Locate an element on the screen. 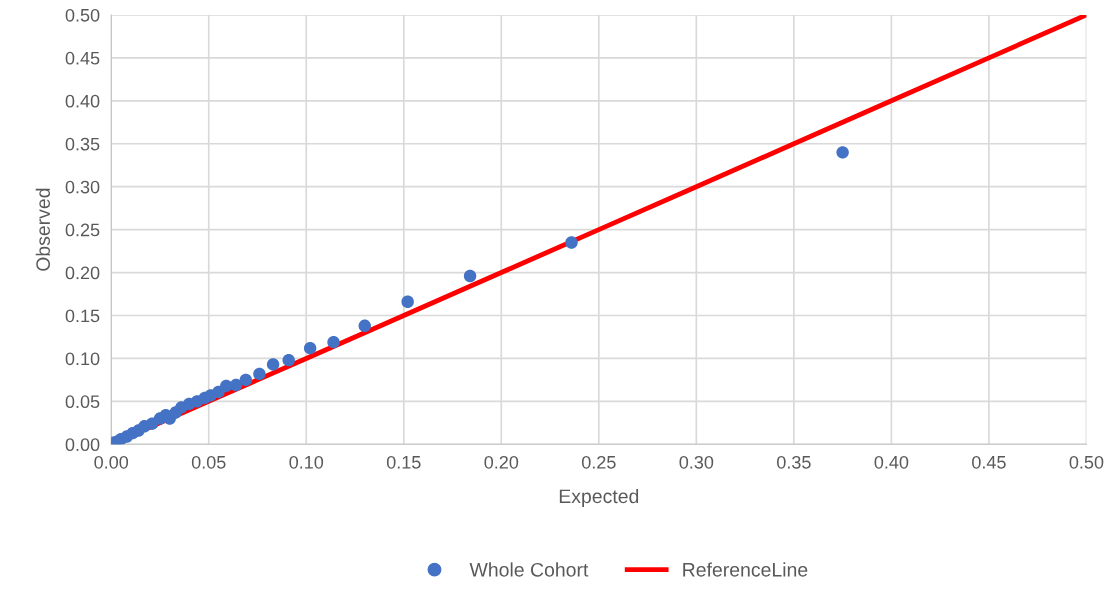  x-tick-label: 0.30 is located at coordinates (696, 462).